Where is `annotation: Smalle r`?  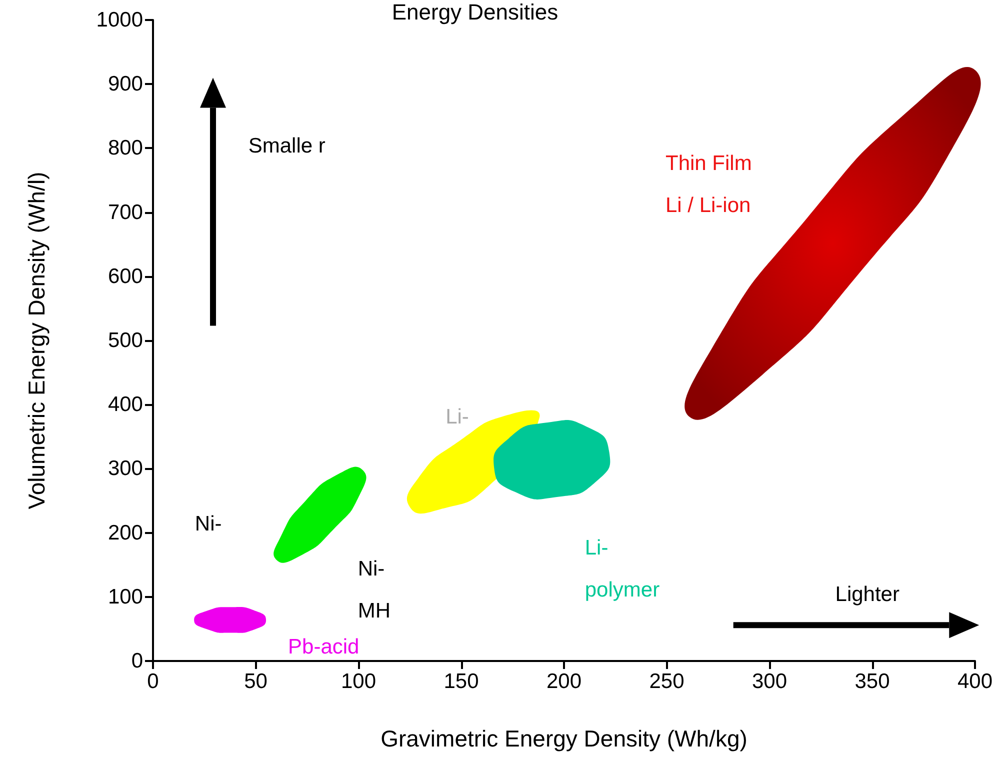 annotation: Smalle r is located at coordinates (287, 146).